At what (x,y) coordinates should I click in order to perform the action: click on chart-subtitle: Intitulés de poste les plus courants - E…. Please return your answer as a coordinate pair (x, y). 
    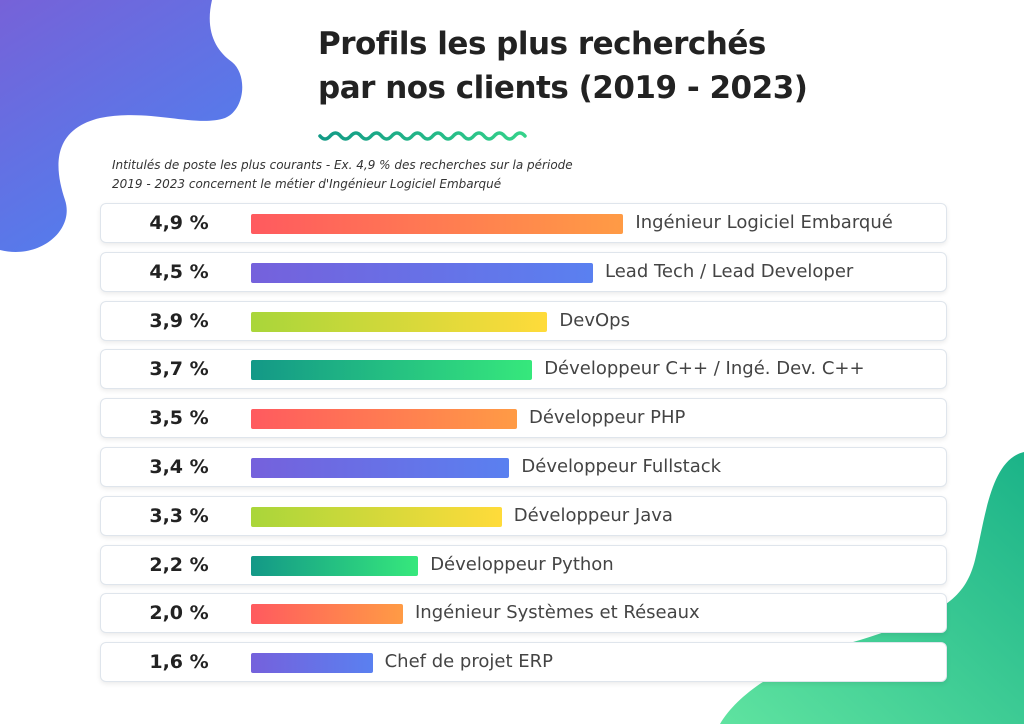
    Looking at the image, I should click on (342, 175).